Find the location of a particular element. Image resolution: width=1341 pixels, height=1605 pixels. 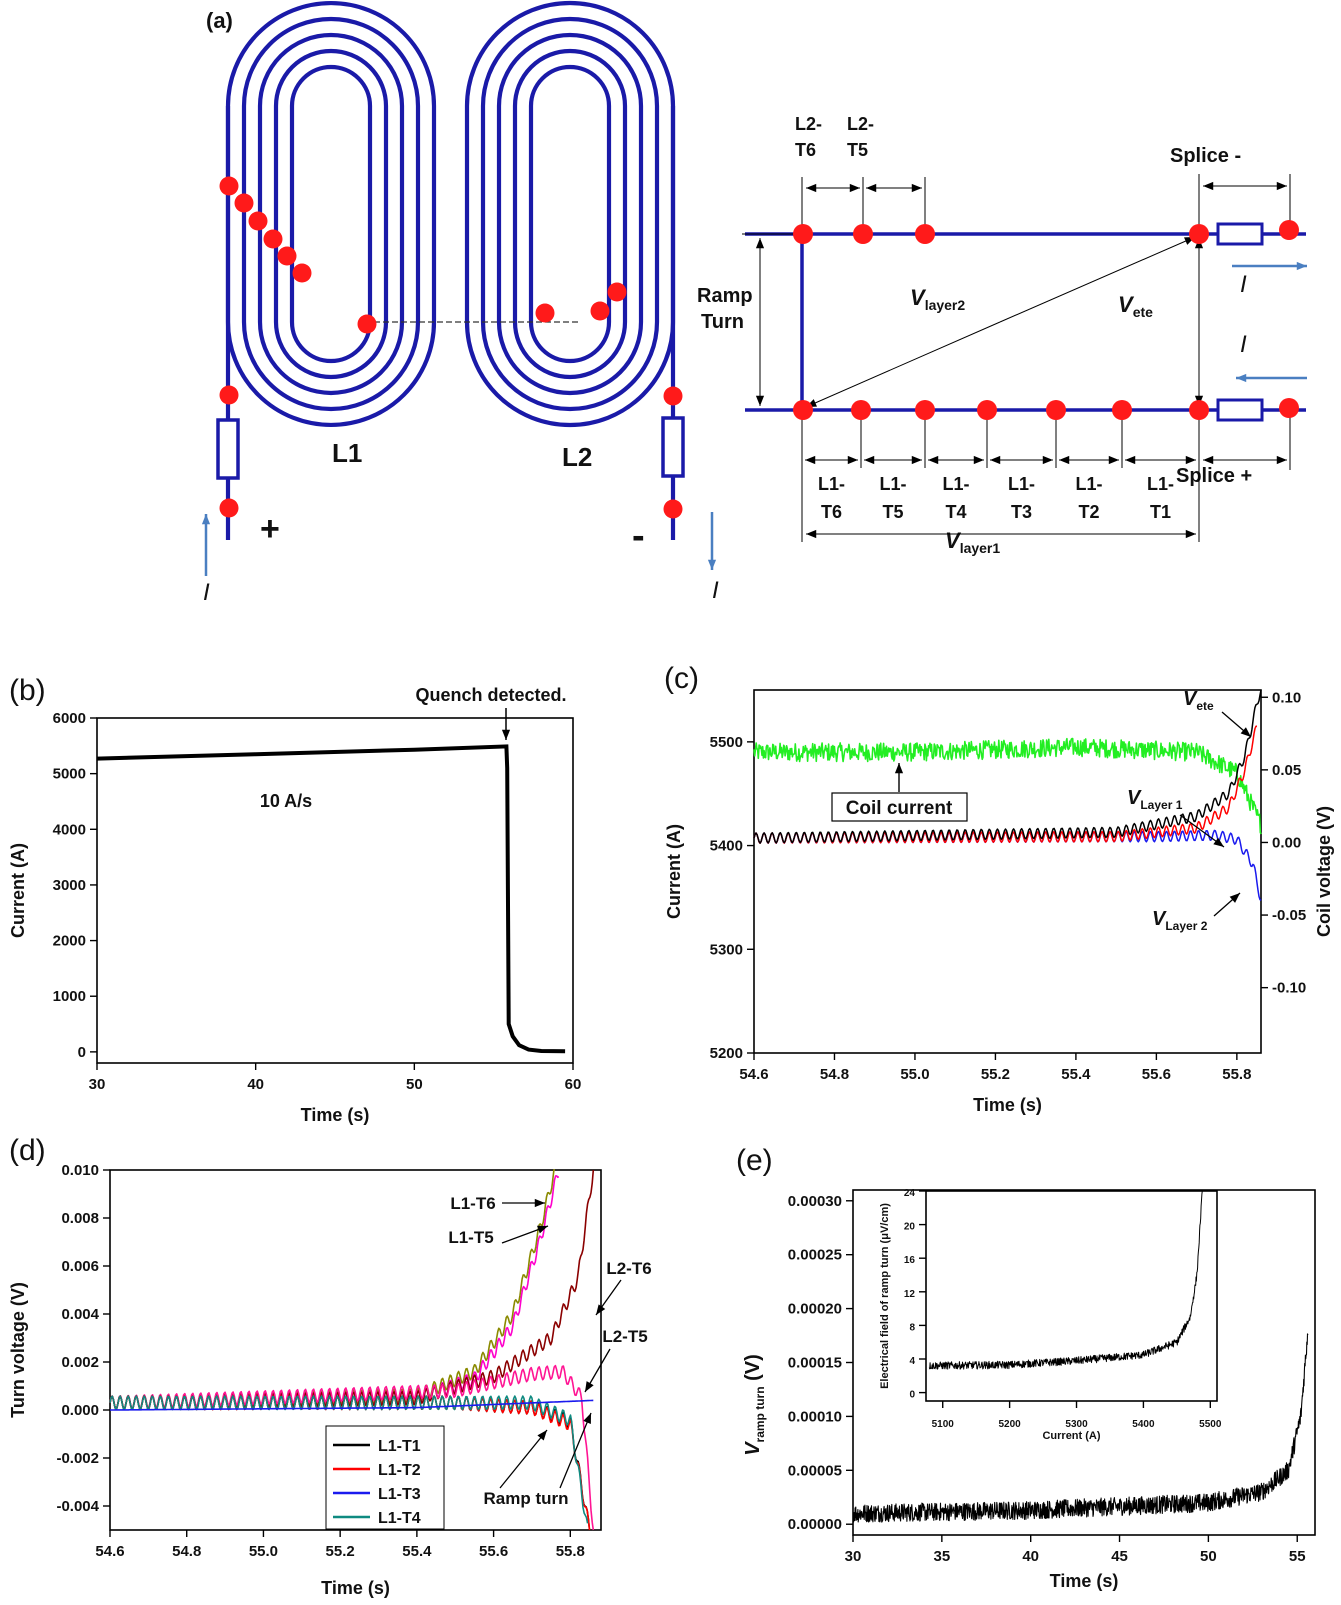

e-ylabel-sub: ramp turn is located at coordinates (760, 1414).